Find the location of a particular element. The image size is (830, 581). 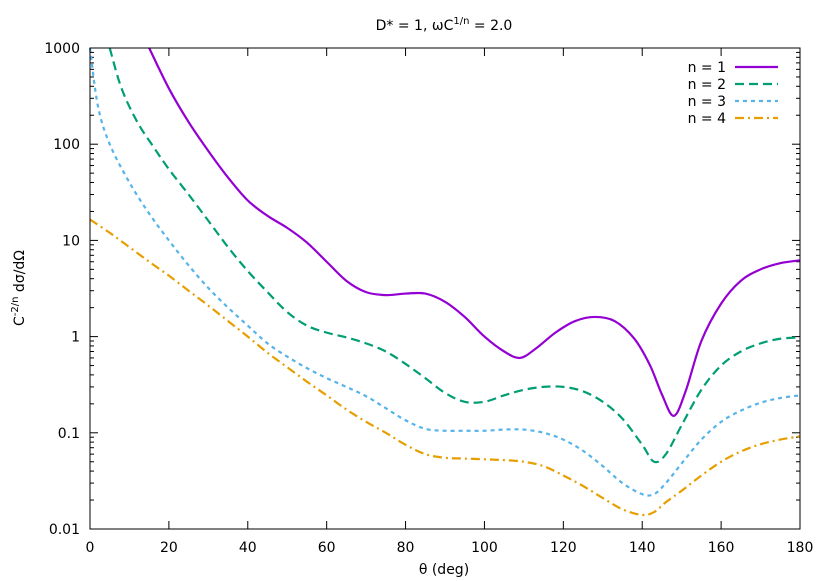

x-tick-label: 40 is located at coordinates (248, 548).